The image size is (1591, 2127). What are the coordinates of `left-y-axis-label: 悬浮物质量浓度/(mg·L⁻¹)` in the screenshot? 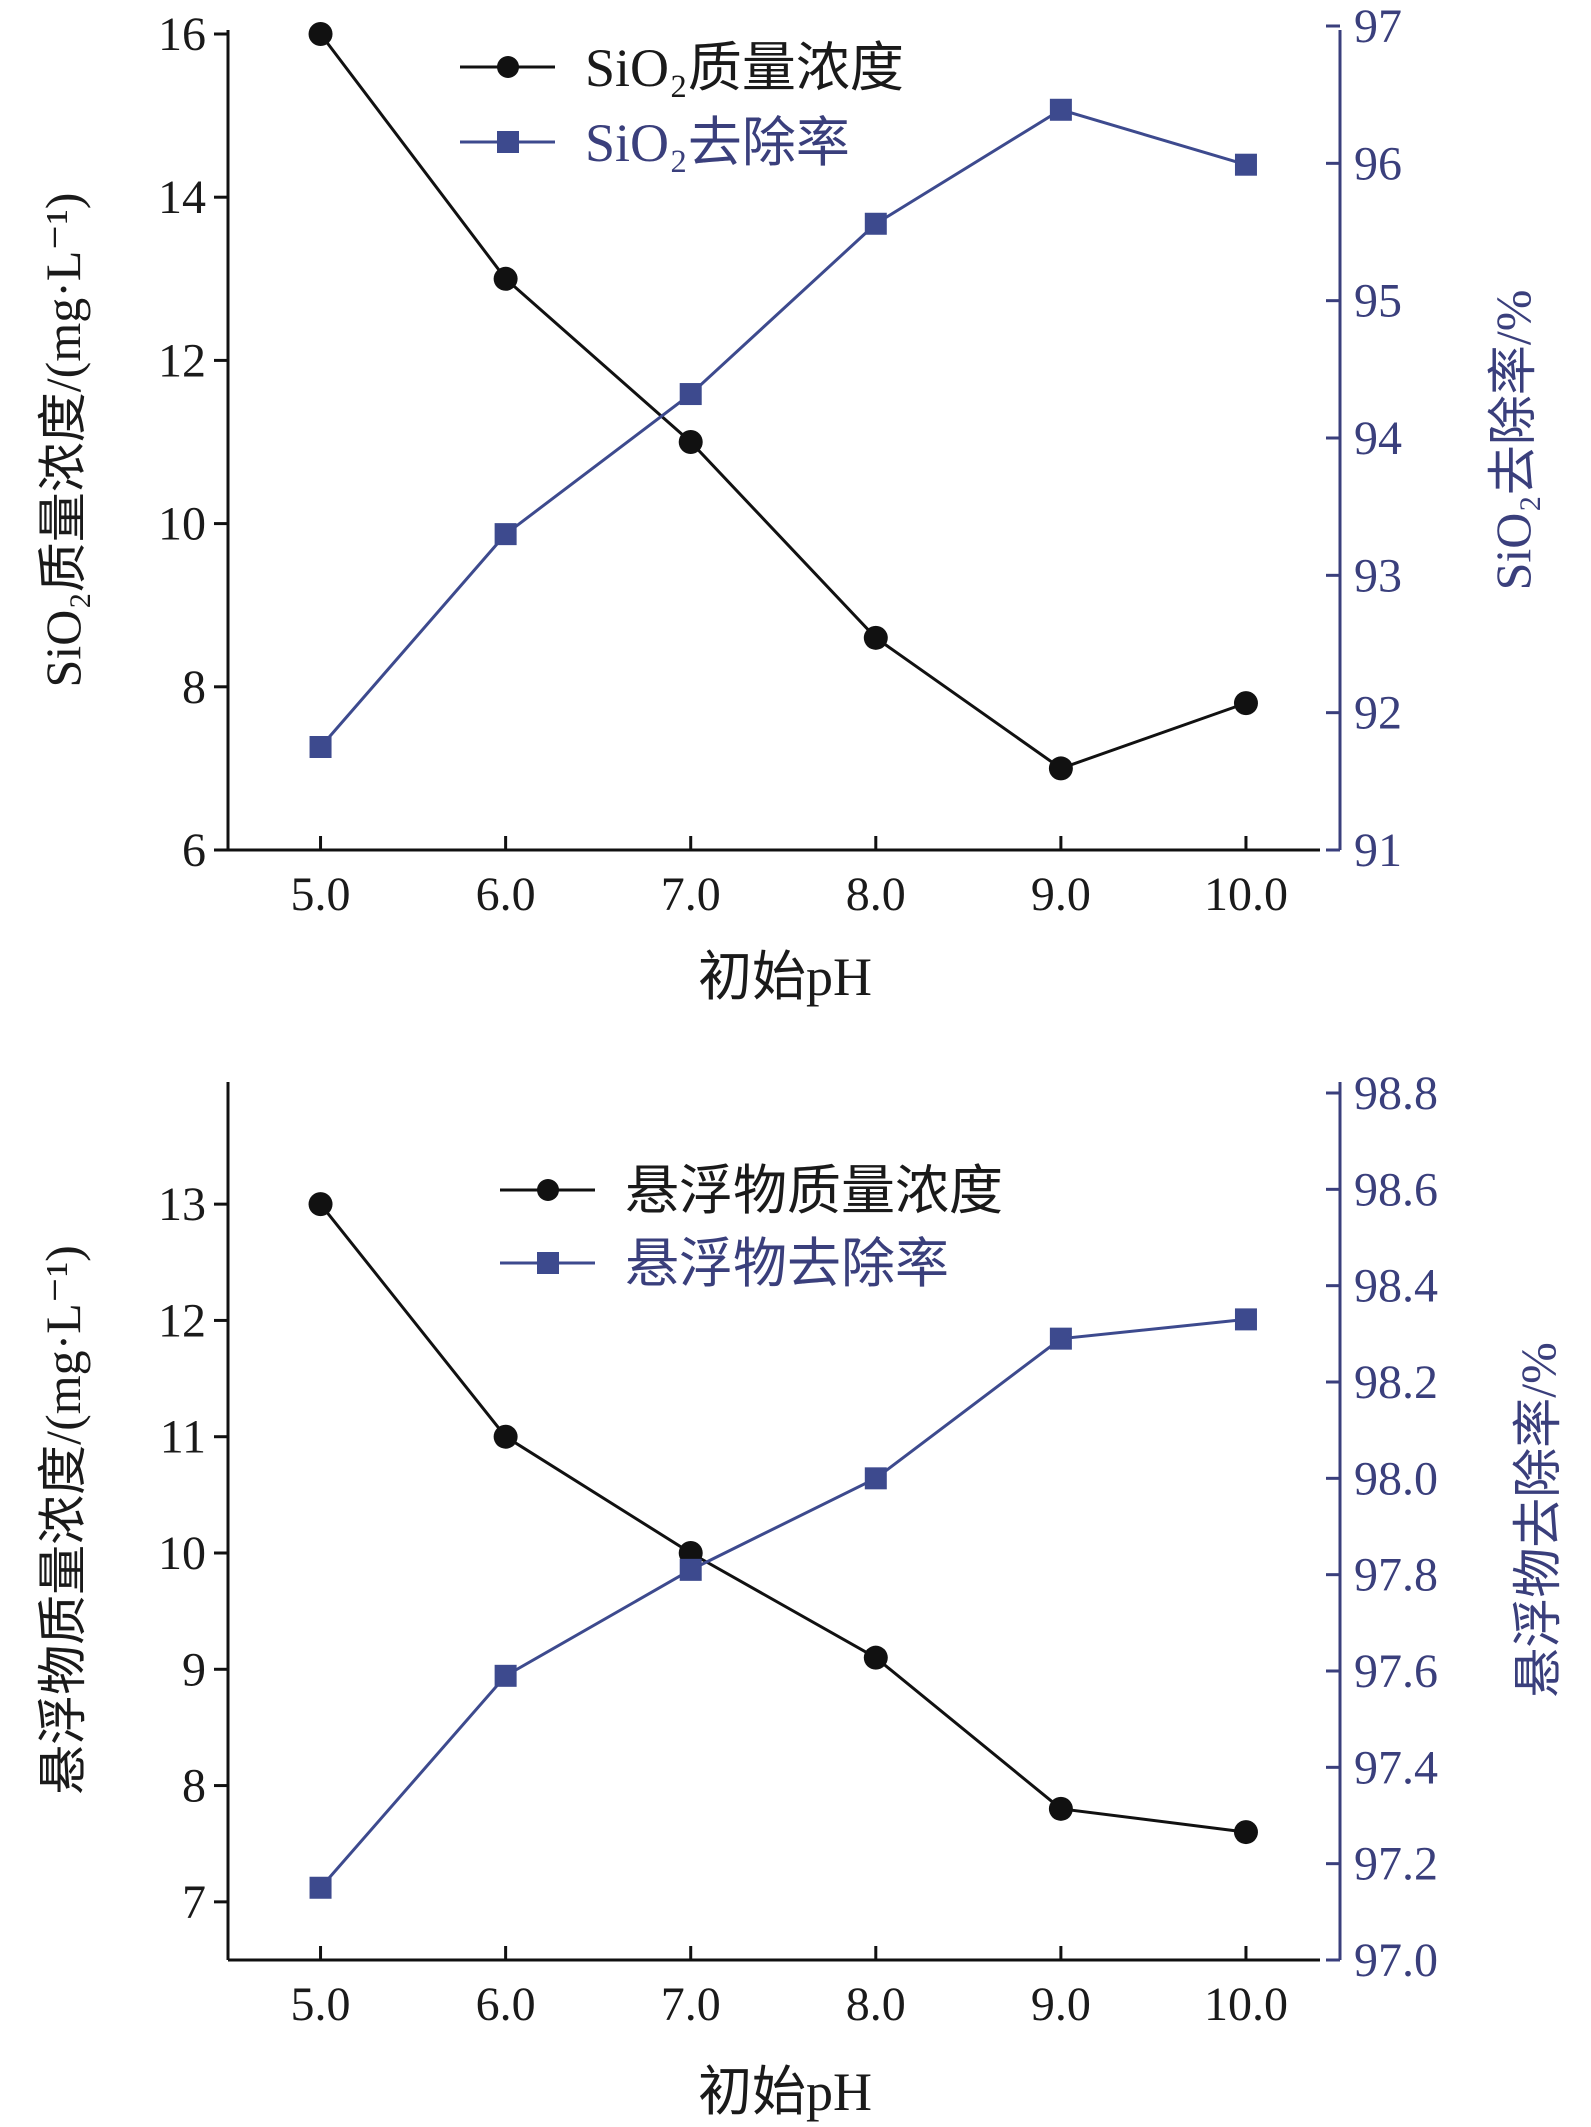 It's located at (63, 1520).